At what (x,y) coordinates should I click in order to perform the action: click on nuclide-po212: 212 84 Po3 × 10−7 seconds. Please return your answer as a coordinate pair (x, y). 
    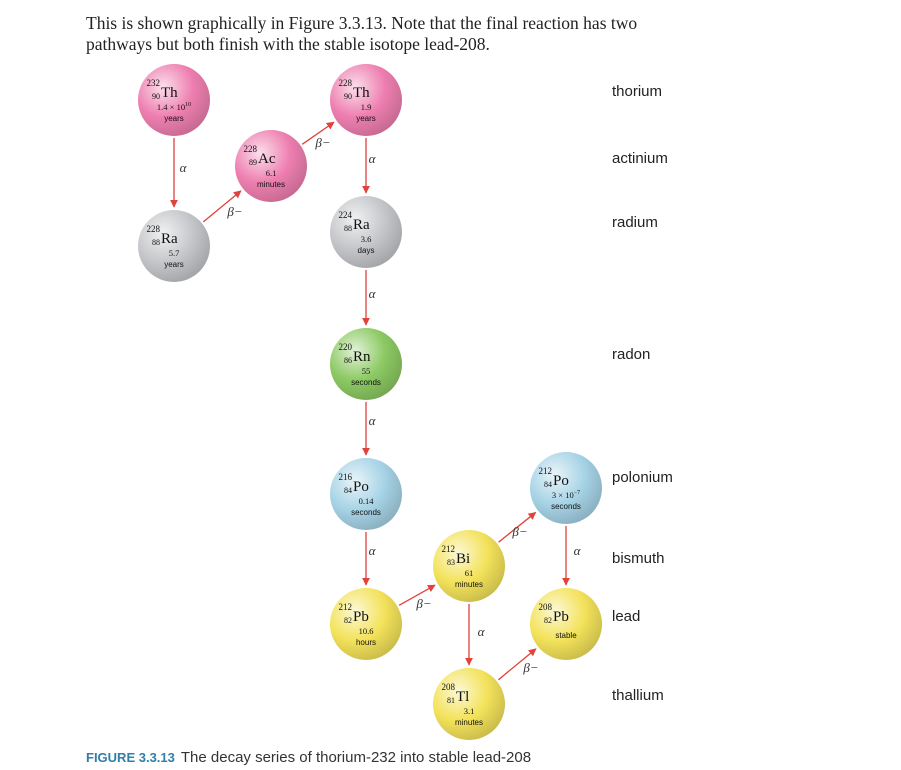
    Looking at the image, I should click on (566, 488).